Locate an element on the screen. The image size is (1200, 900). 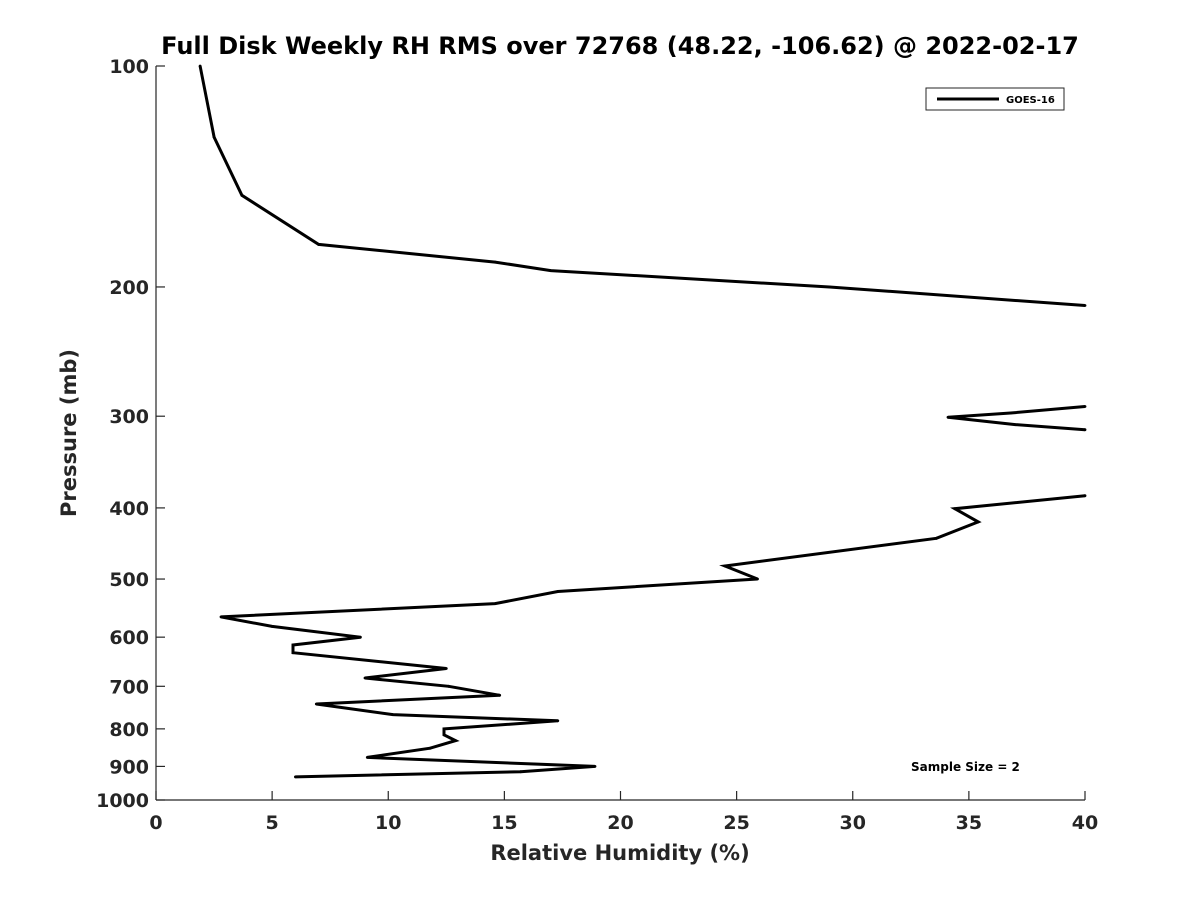
x-tick-label: 35 is located at coordinates (969, 823).